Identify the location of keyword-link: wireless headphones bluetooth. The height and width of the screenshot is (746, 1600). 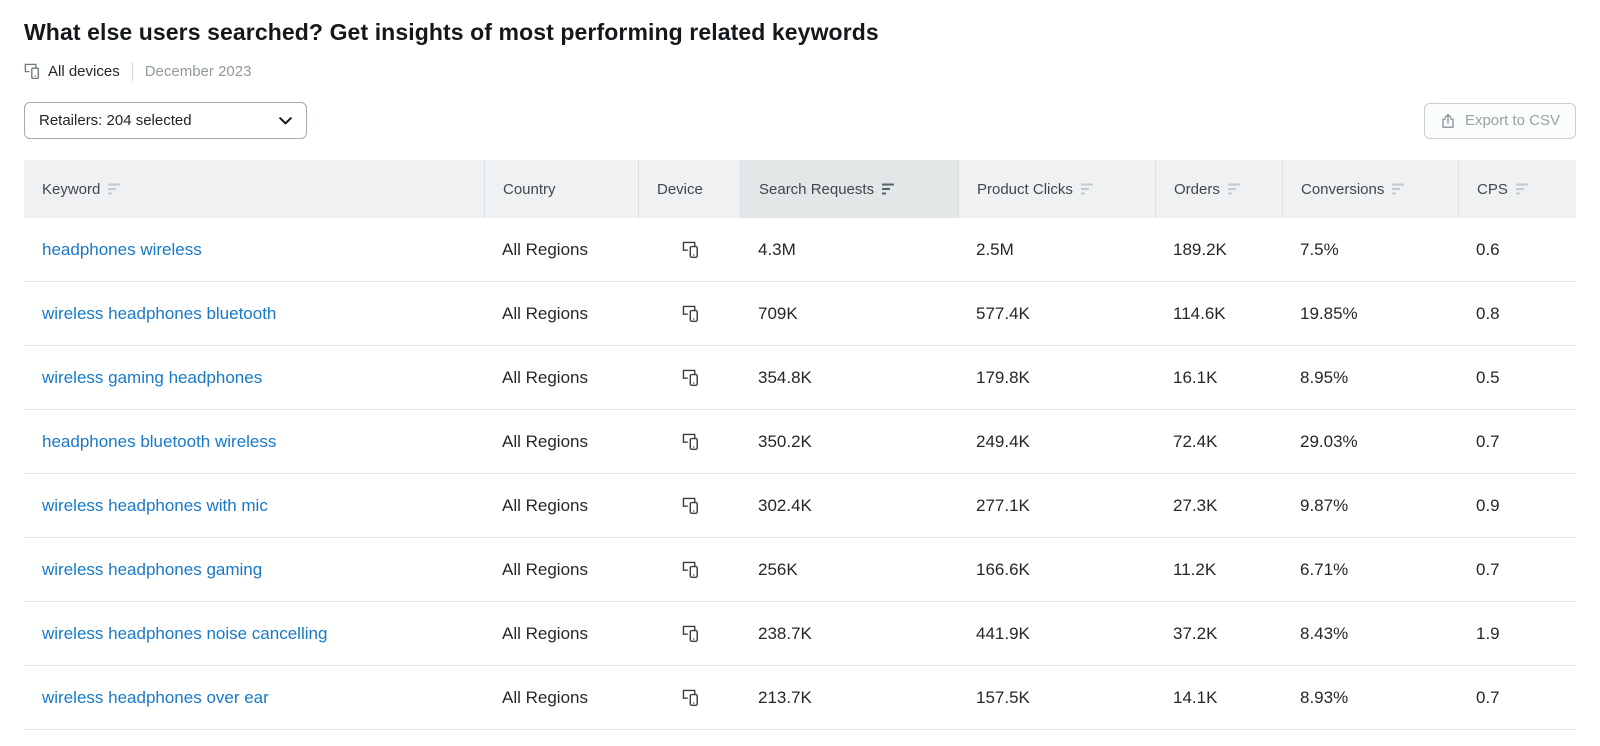
(159, 313).